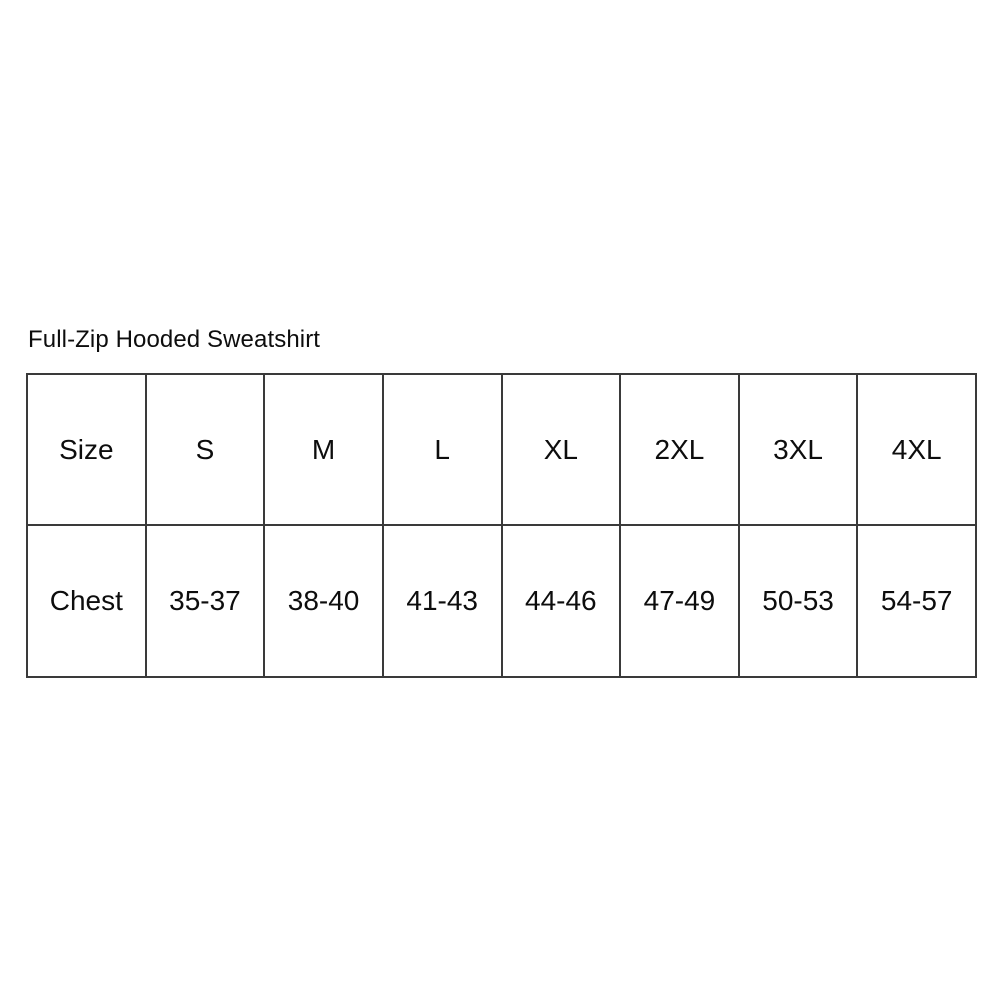  I want to click on table-row-header: Size S M L XL 2XL 3XL 4XL, so click(501, 449).